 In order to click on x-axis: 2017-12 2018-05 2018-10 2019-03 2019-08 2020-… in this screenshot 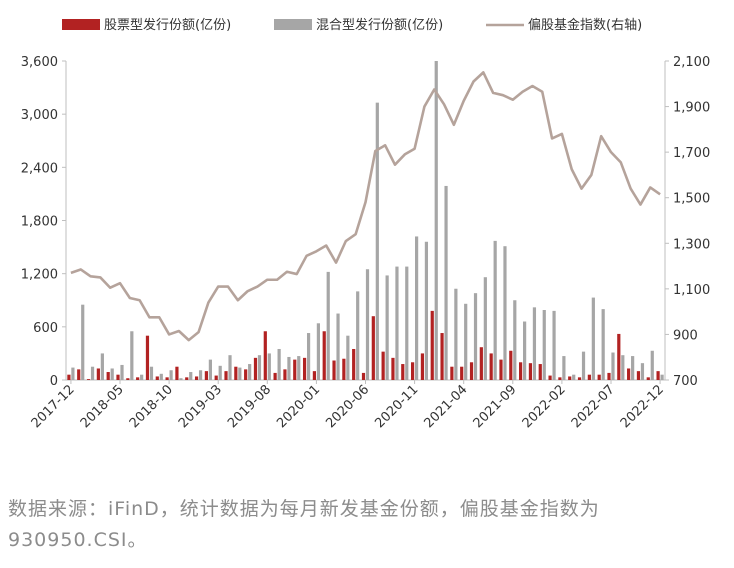, I will do `click(348, 405)`.